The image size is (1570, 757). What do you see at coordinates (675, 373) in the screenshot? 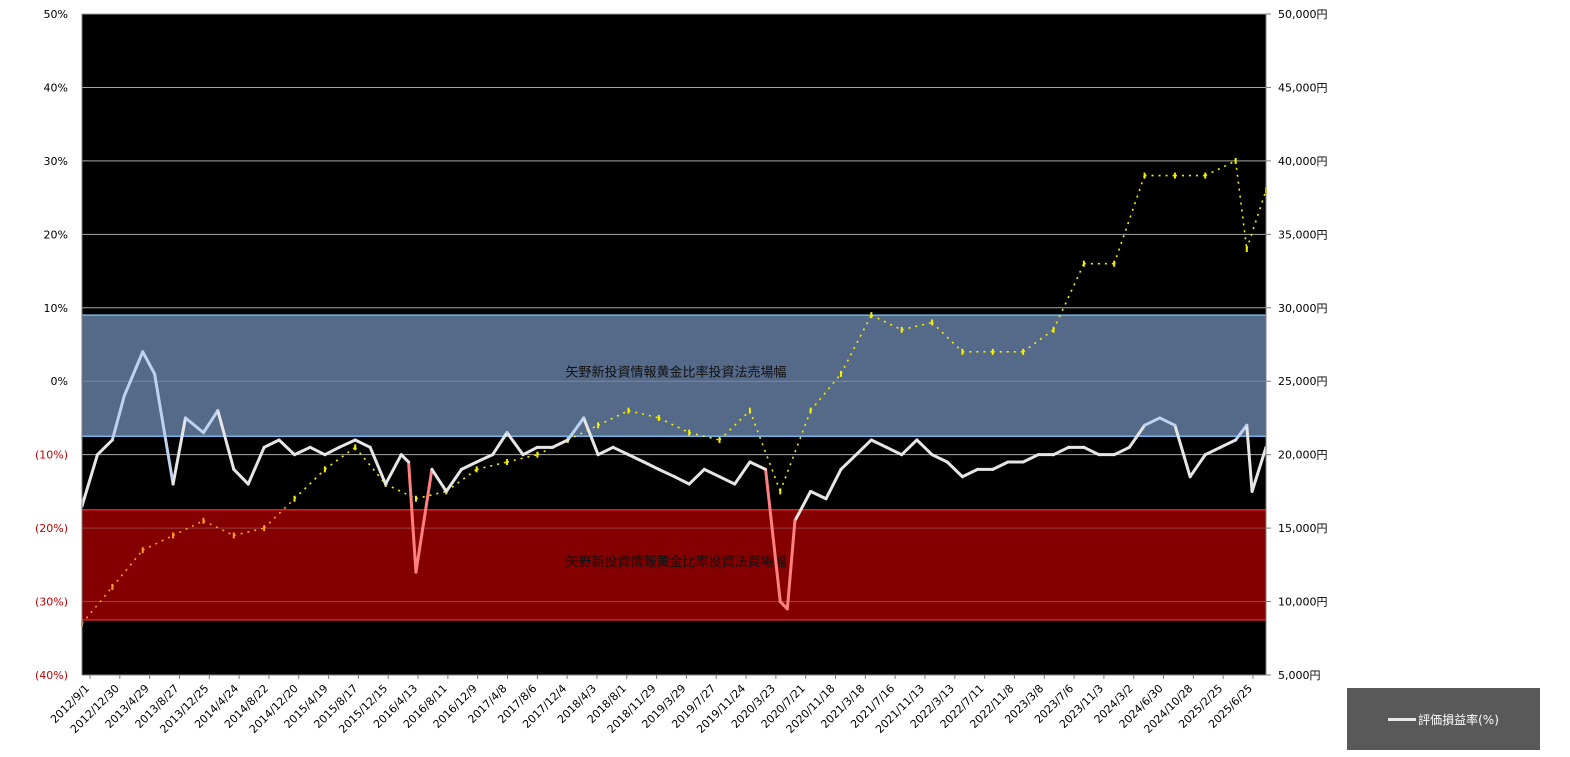
I see `band-label: 矢野新投資情報黄金比率投資法売場幅` at bounding box center [675, 373].